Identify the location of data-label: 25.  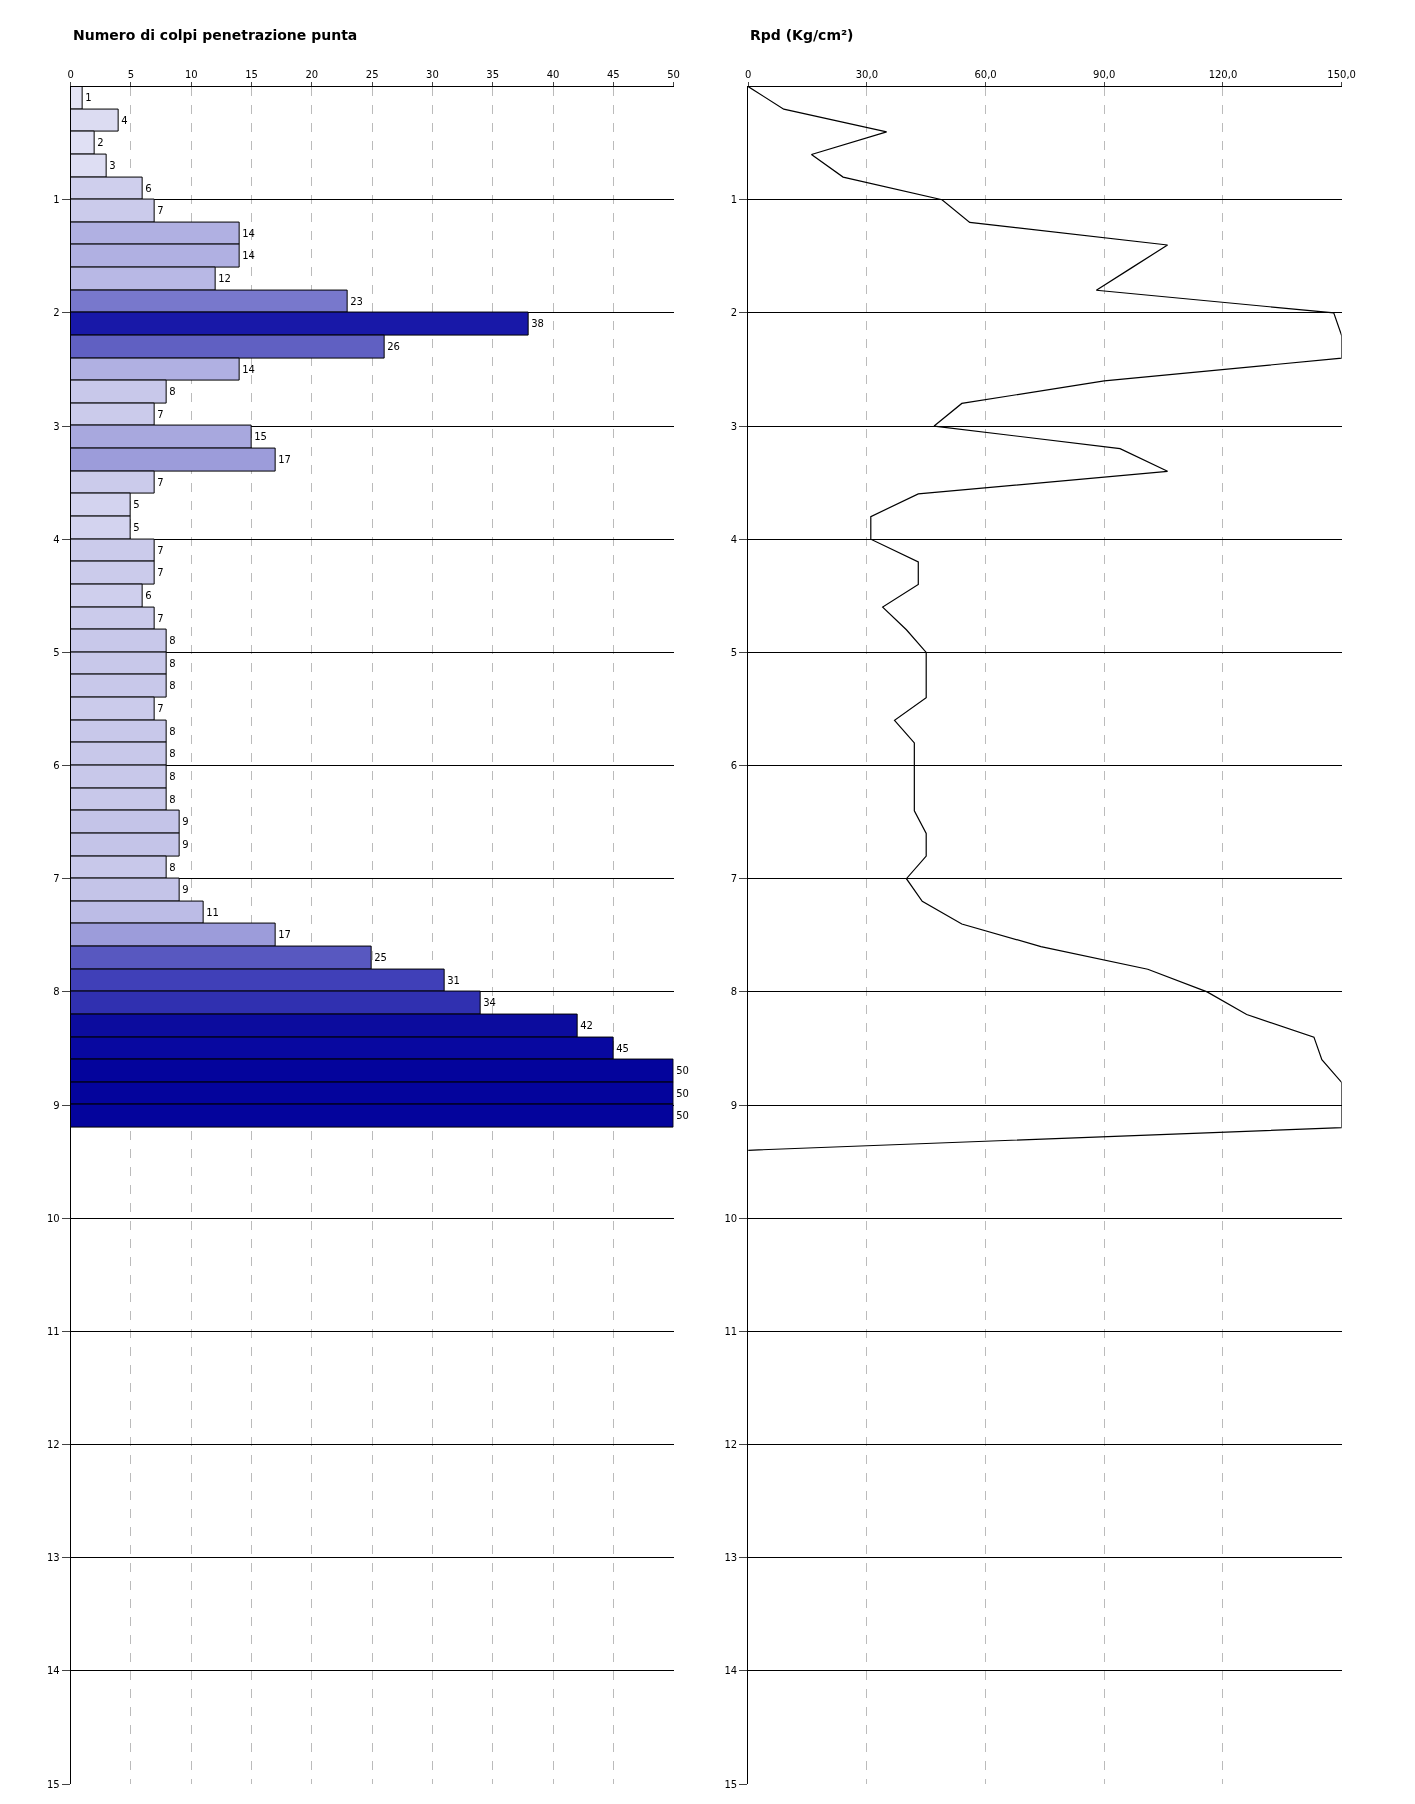
(380, 958).